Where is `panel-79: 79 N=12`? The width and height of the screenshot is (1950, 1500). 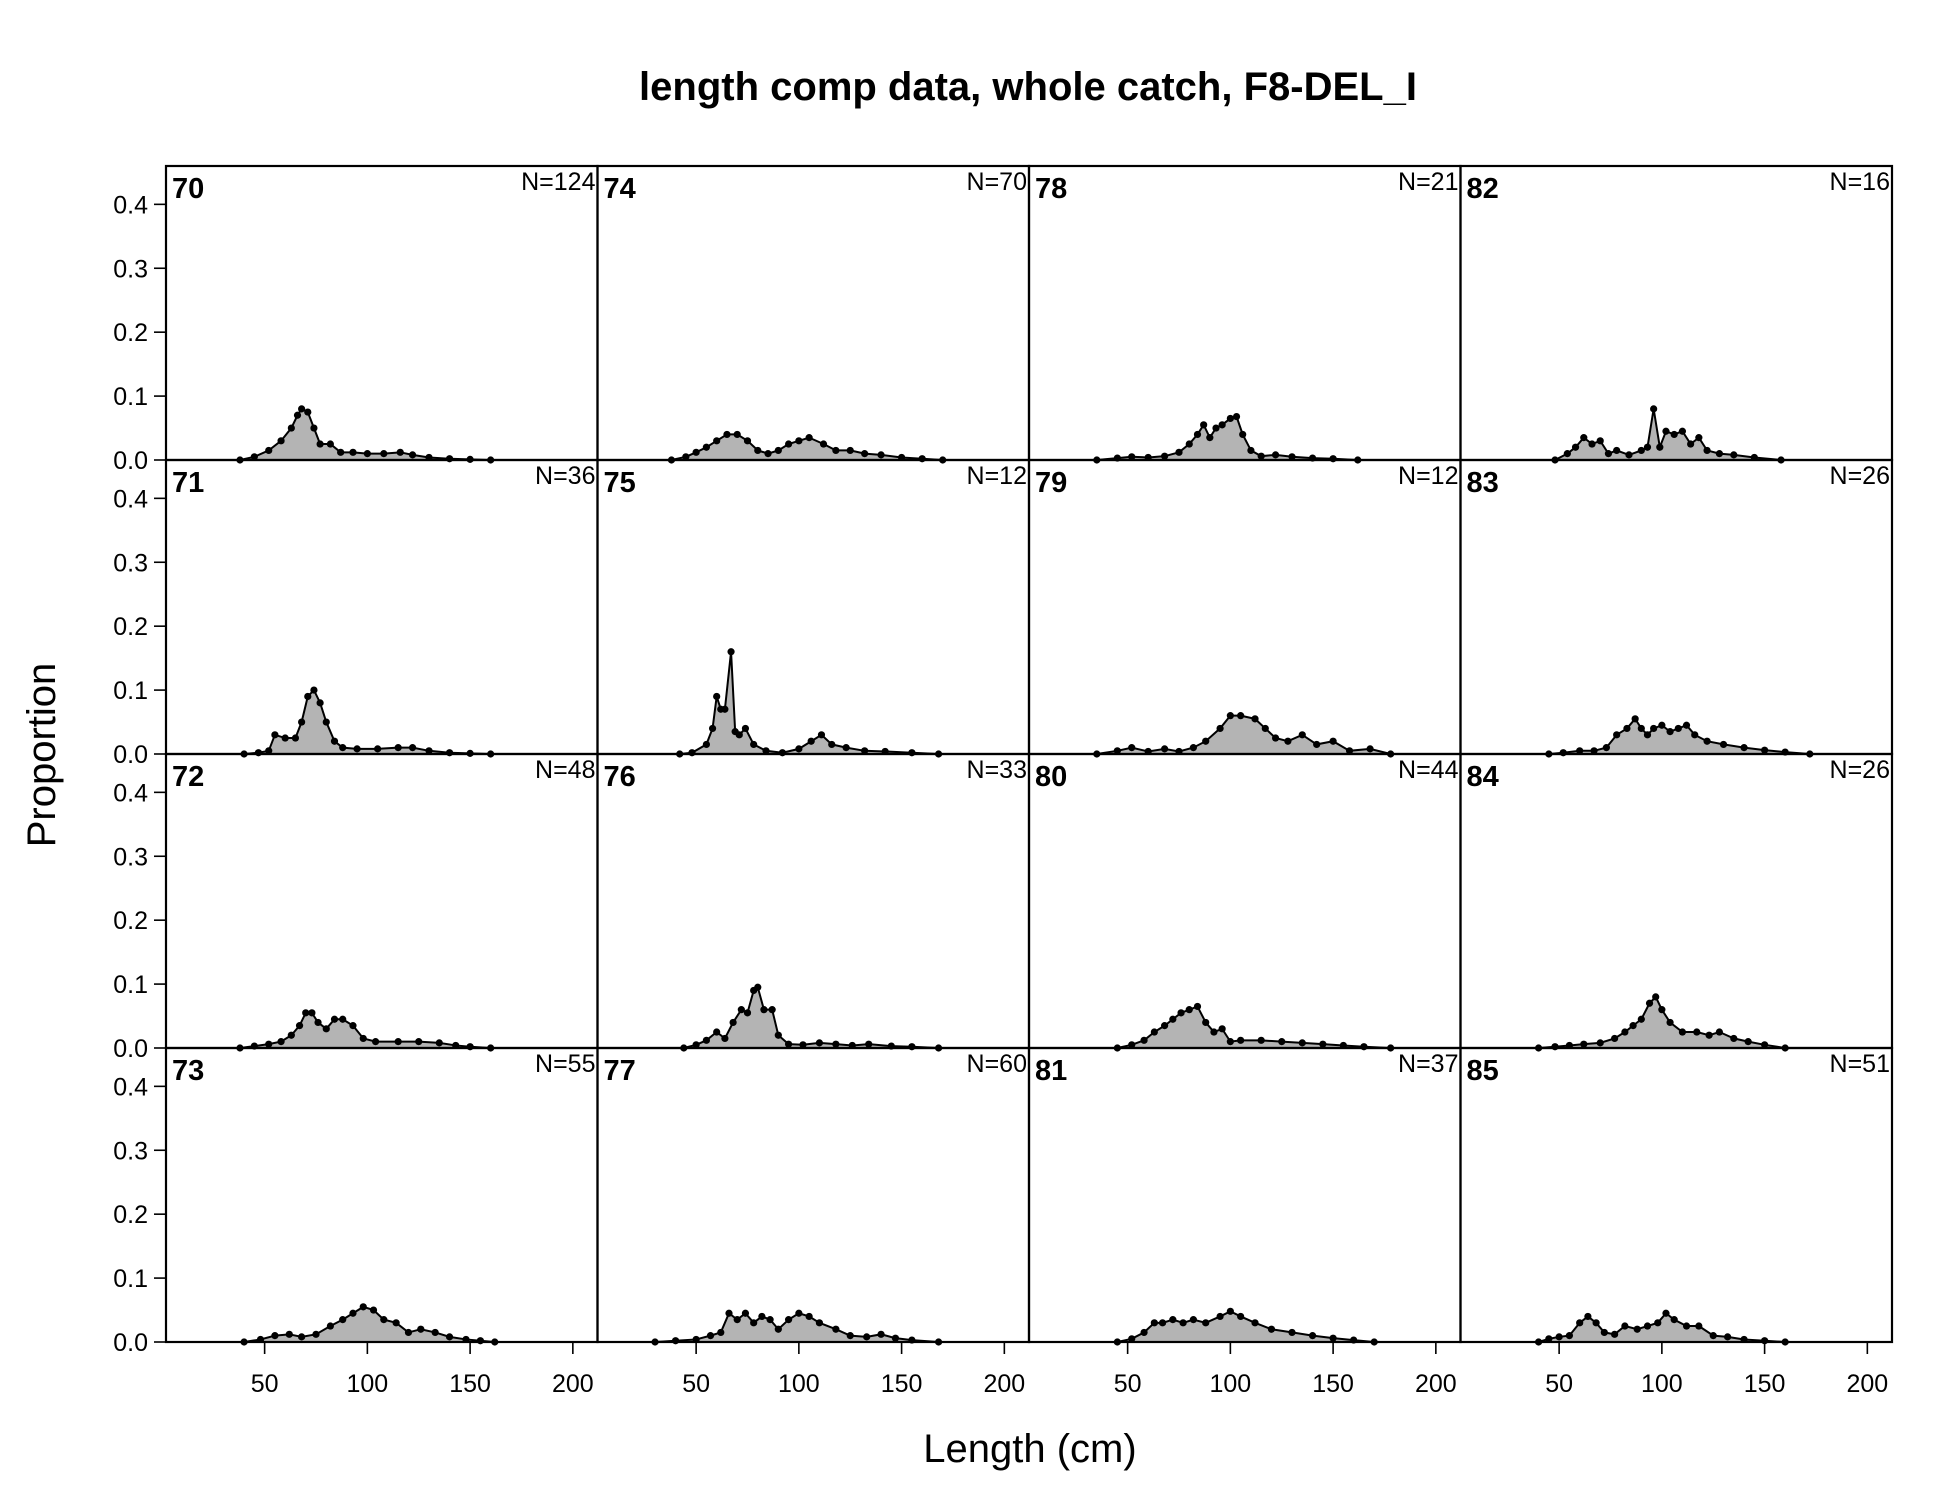
panel-79: 79 N=12 is located at coordinates (1244, 608).